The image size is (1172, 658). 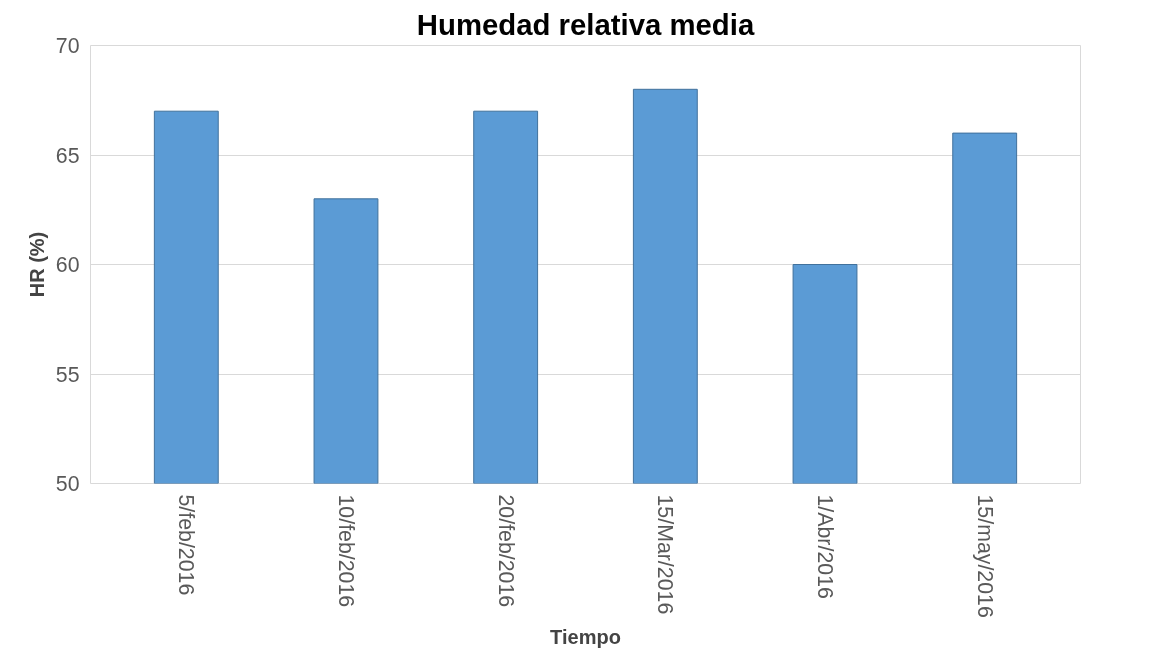 I want to click on y-tick-label: 70, so click(x=67, y=46).